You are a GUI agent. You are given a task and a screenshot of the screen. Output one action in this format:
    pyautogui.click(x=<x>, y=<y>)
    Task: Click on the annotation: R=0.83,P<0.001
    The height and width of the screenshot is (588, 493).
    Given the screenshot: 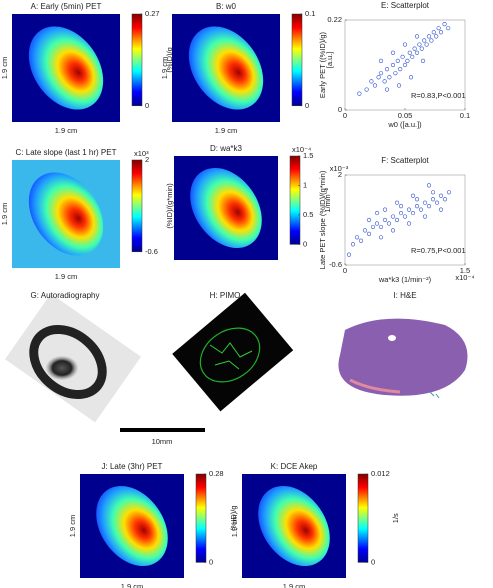 What is the action you would take?
    pyautogui.click(x=438, y=95)
    